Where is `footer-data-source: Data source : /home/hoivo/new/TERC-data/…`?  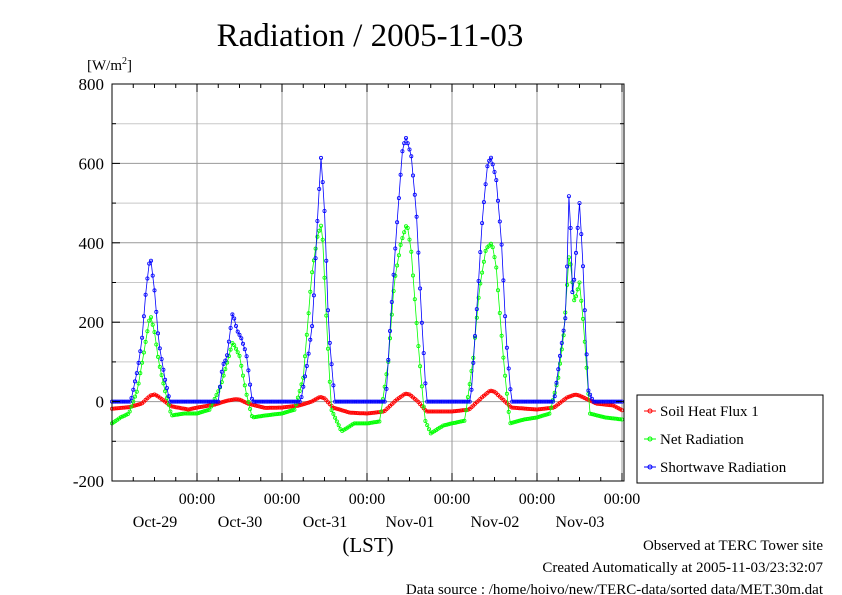
footer-data-source: Data source : /home/hoivo/new/TERC-data/… is located at coordinates (615, 588).